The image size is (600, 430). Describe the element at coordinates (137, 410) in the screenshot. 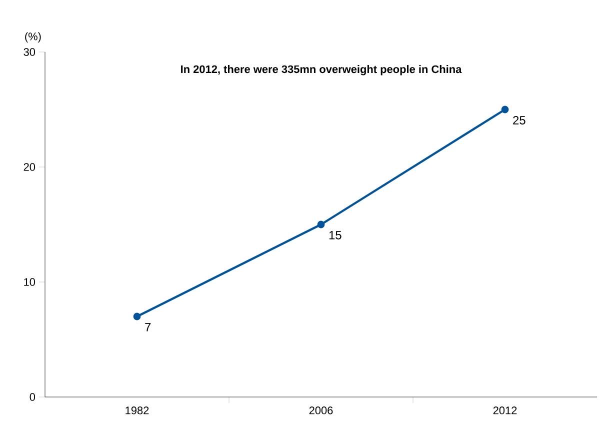

I see `x-tick-label: 1982` at that location.